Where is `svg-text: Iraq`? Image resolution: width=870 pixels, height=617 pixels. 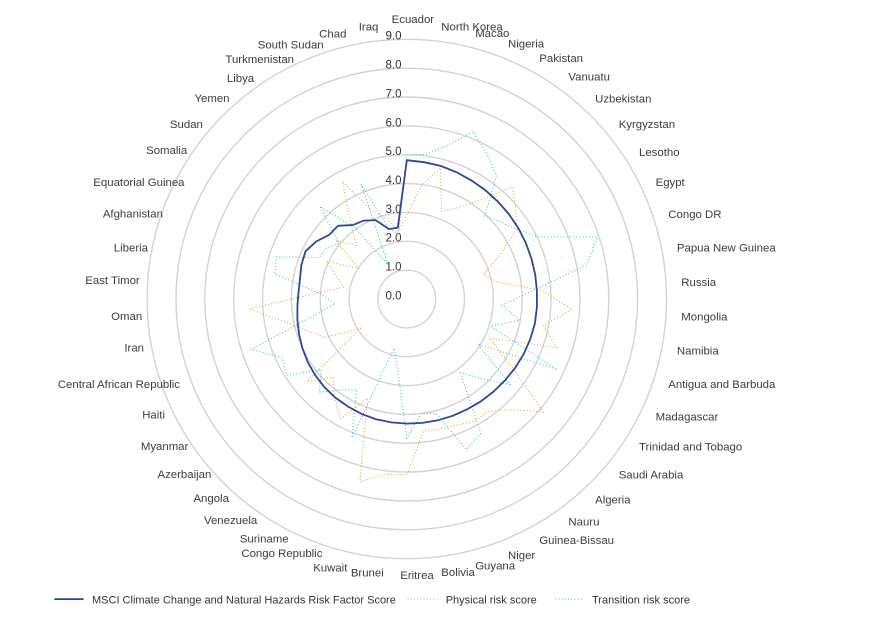
svg-text: Iraq is located at coordinates (369, 28).